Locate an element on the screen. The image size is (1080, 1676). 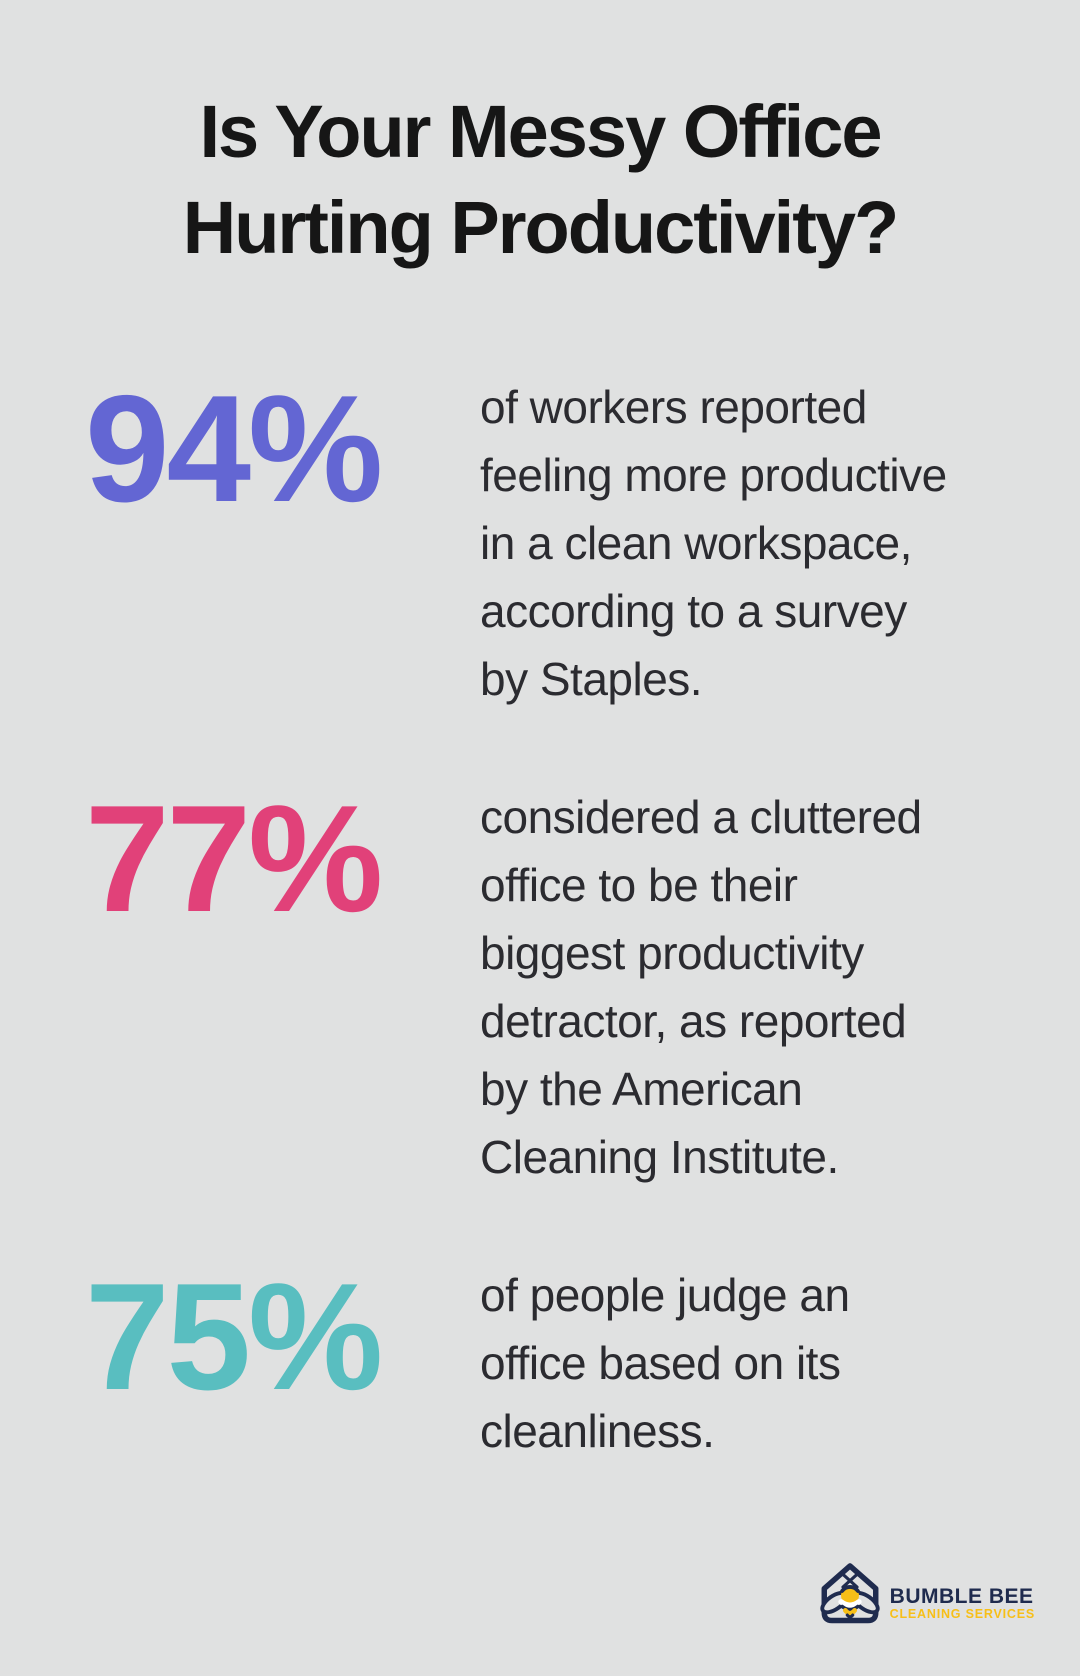
stat-value-77: 77% is located at coordinates (234, 859).